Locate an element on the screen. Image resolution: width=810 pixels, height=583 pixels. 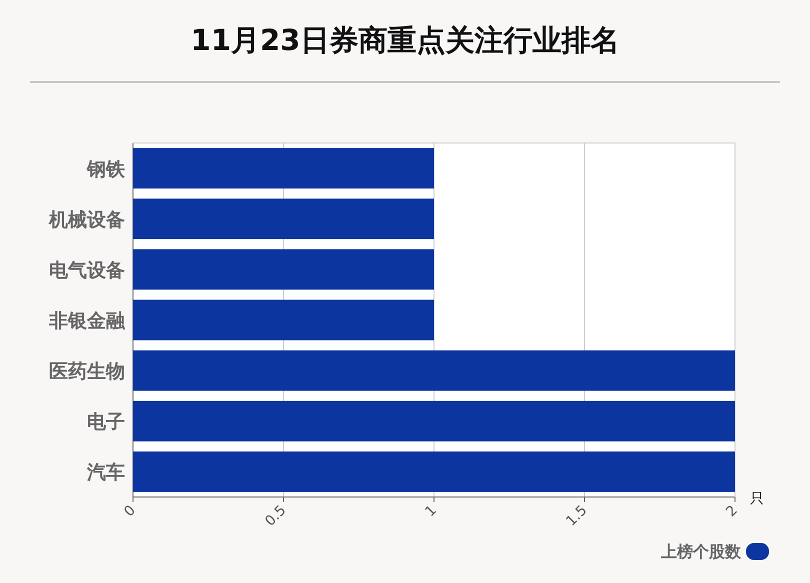
y-tick-label: 电子 is located at coordinates (106, 422).